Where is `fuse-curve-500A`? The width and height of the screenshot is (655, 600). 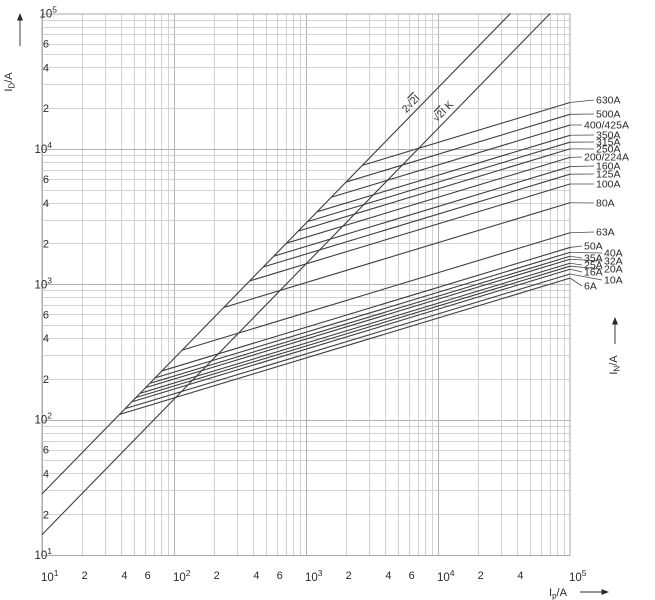 fuse-curve-500A is located at coordinates (458, 148).